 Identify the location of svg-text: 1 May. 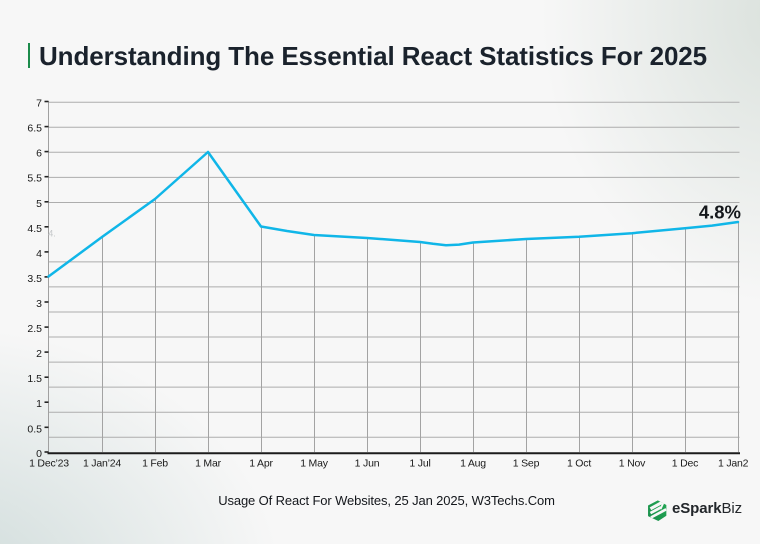
(314, 464).